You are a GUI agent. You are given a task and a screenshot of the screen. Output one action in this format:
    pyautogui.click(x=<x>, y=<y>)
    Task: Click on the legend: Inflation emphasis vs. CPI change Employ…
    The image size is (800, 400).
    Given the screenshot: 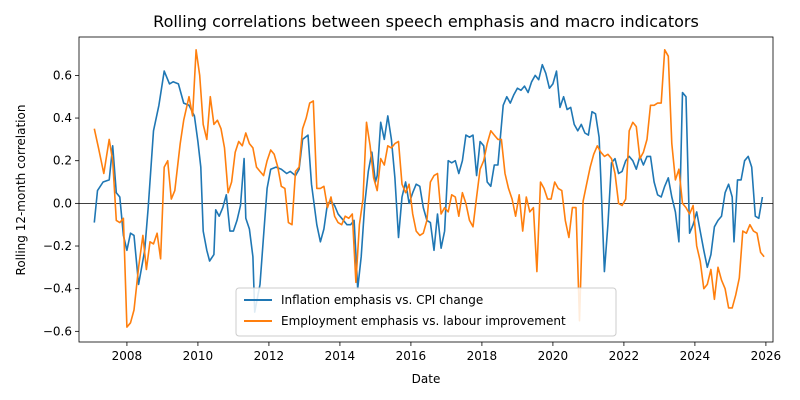 What is the action you would take?
    pyautogui.click(x=426, y=312)
    